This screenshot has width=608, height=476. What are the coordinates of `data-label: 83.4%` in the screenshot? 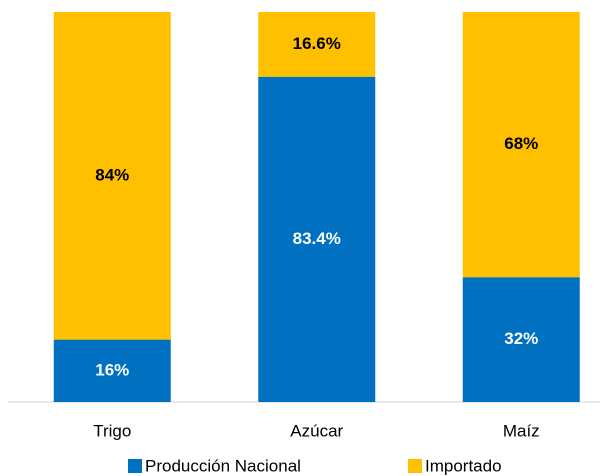 It's located at (317, 238).